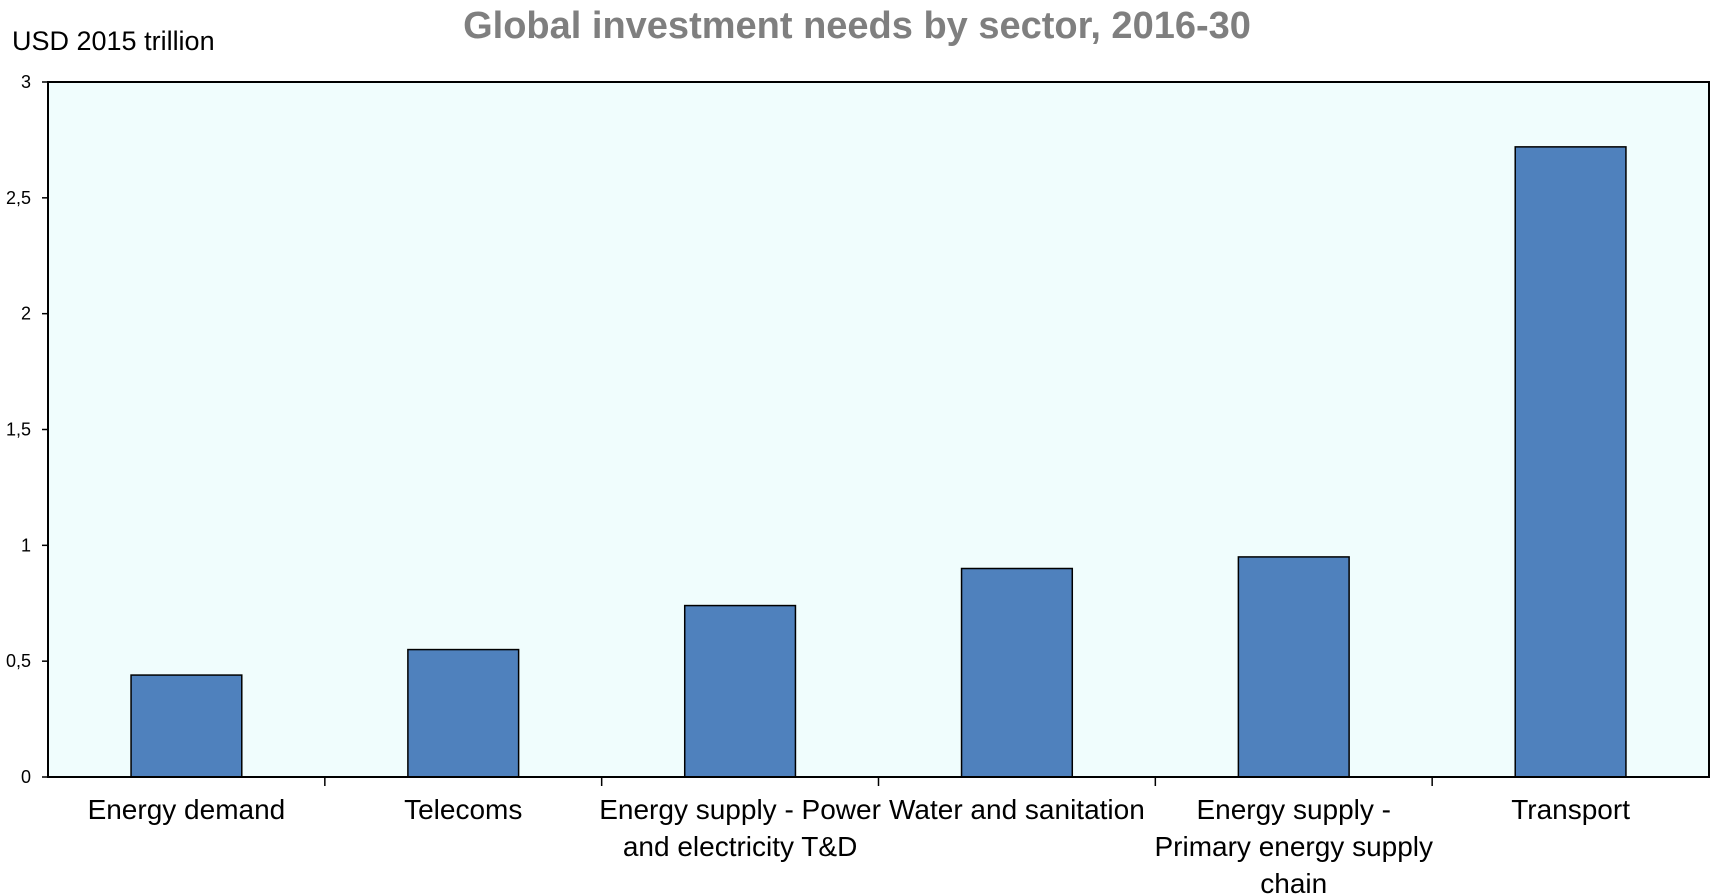  What do you see at coordinates (113, 41) in the screenshot?
I see `y-axis-unit-label: USD 2015 trillion` at bounding box center [113, 41].